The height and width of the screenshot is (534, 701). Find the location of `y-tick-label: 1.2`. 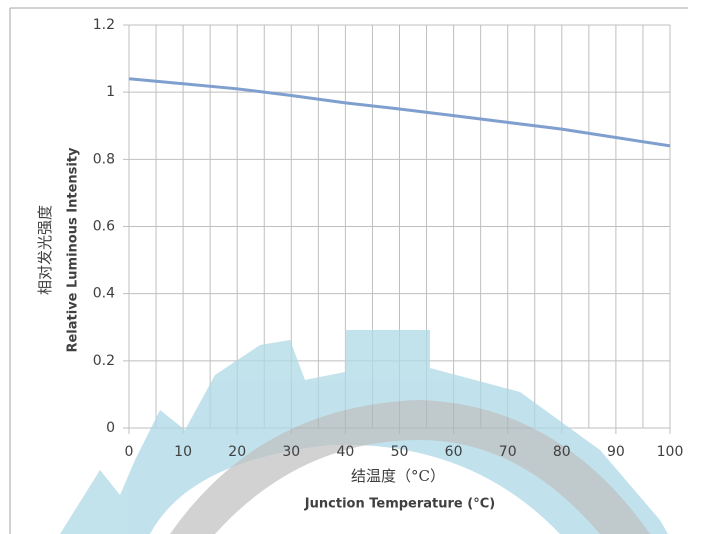

y-tick-label: 1.2 is located at coordinates (104, 25).